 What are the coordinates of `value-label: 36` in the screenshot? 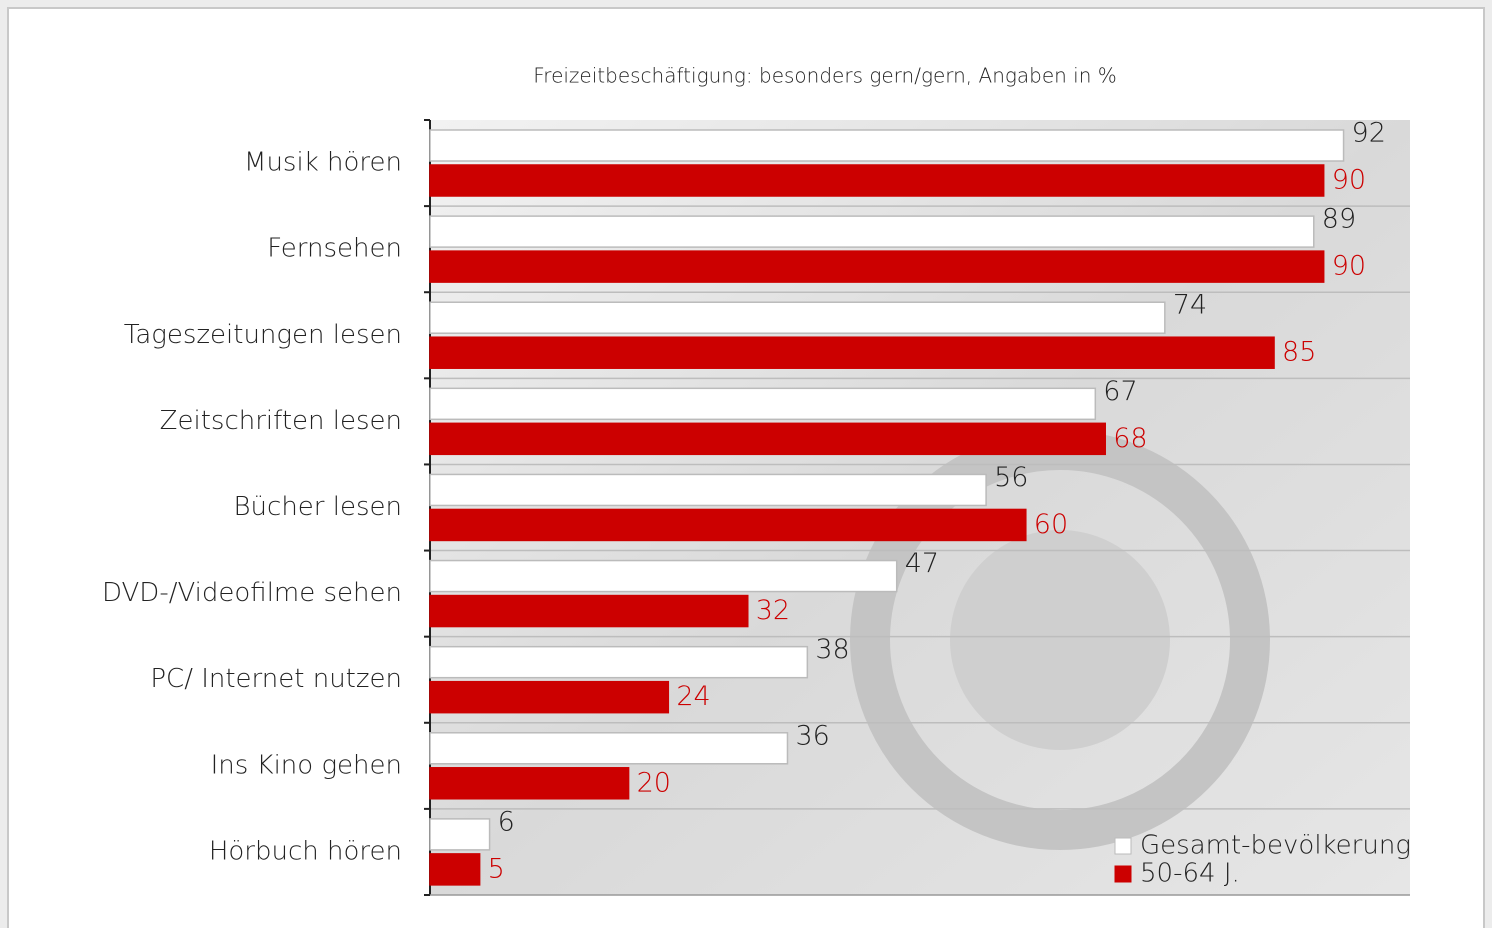 It's located at (812, 735).